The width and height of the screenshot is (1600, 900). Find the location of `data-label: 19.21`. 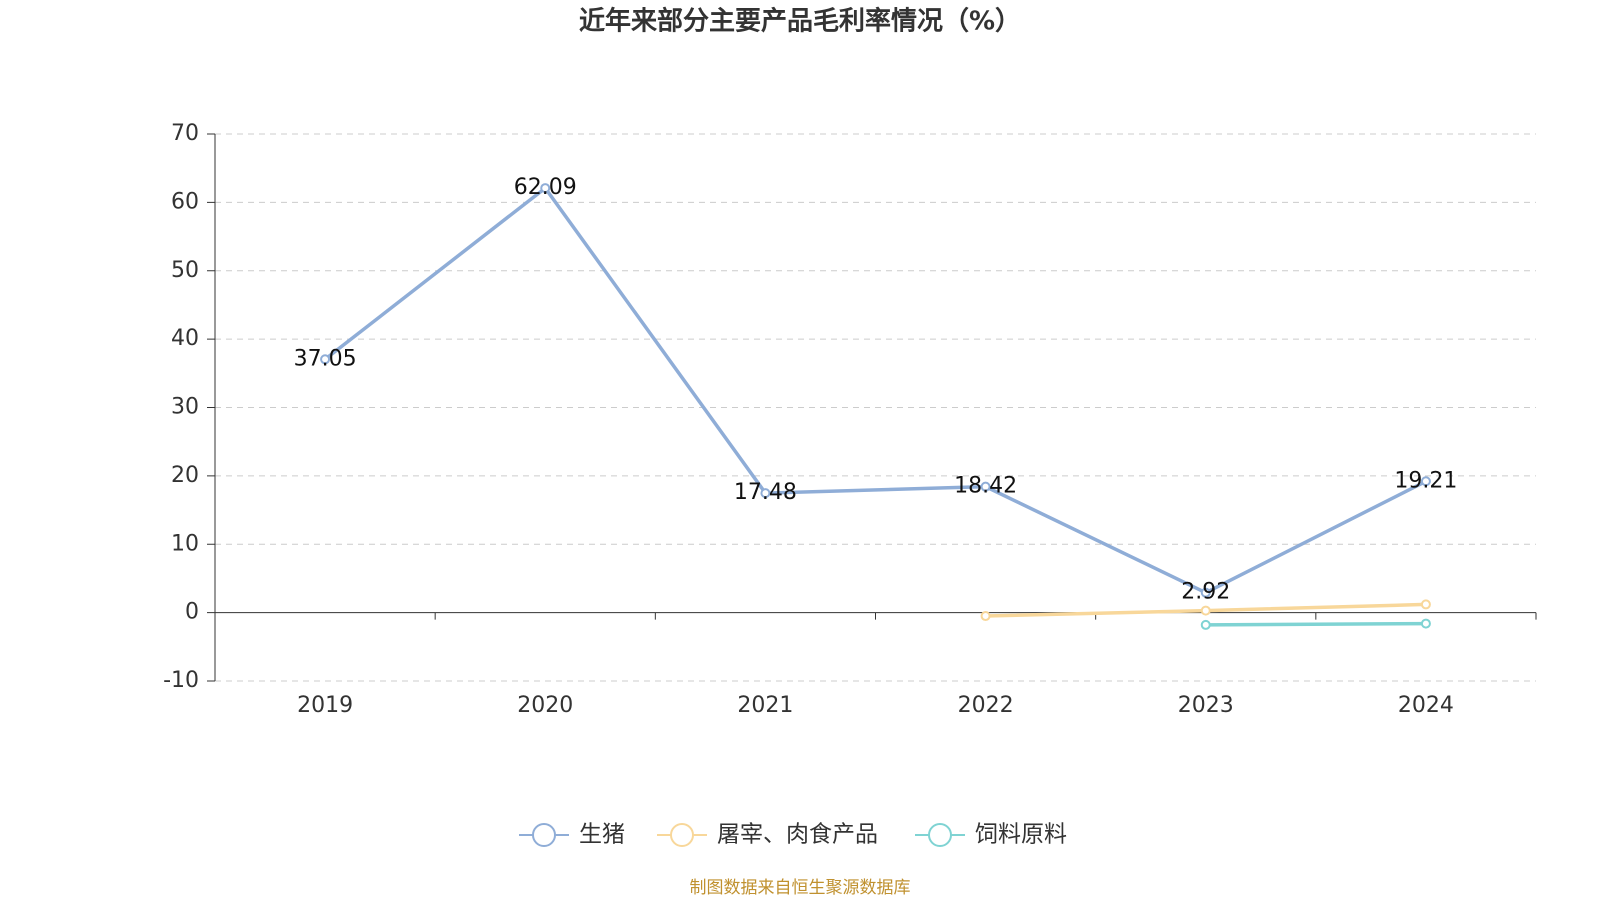

data-label: 19.21 is located at coordinates (1425, 480).